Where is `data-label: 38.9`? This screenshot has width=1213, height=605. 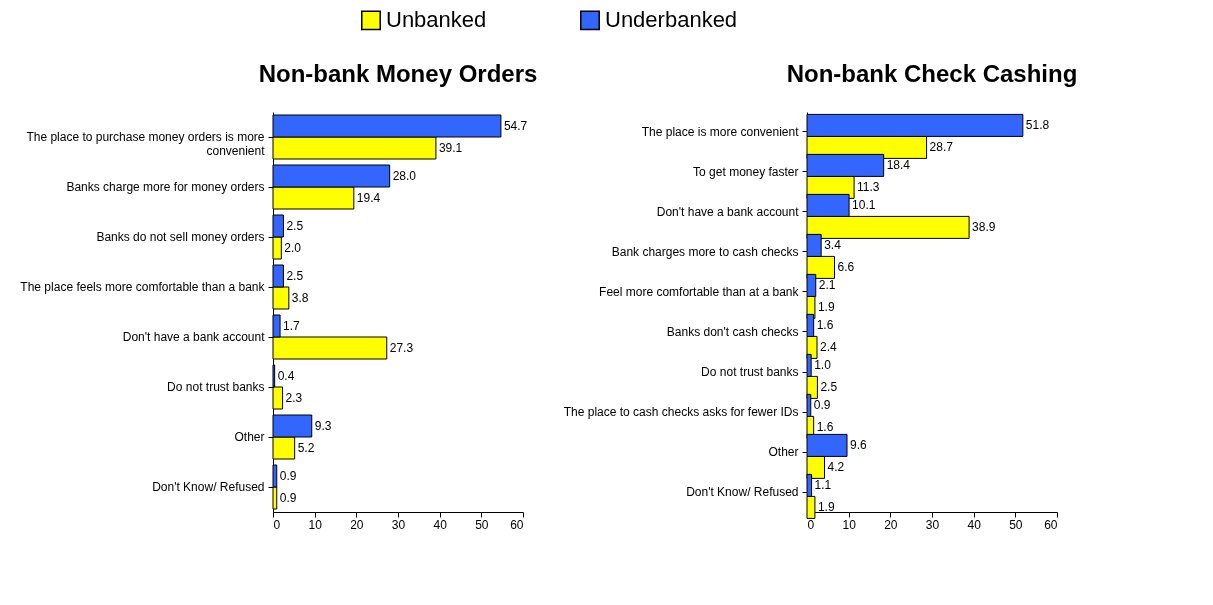 data-label: 38.9 is located at coordinates (984, 227).